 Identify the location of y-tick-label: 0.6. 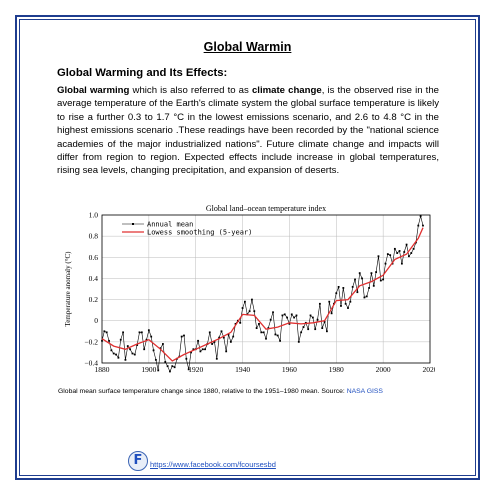
(94, 257).